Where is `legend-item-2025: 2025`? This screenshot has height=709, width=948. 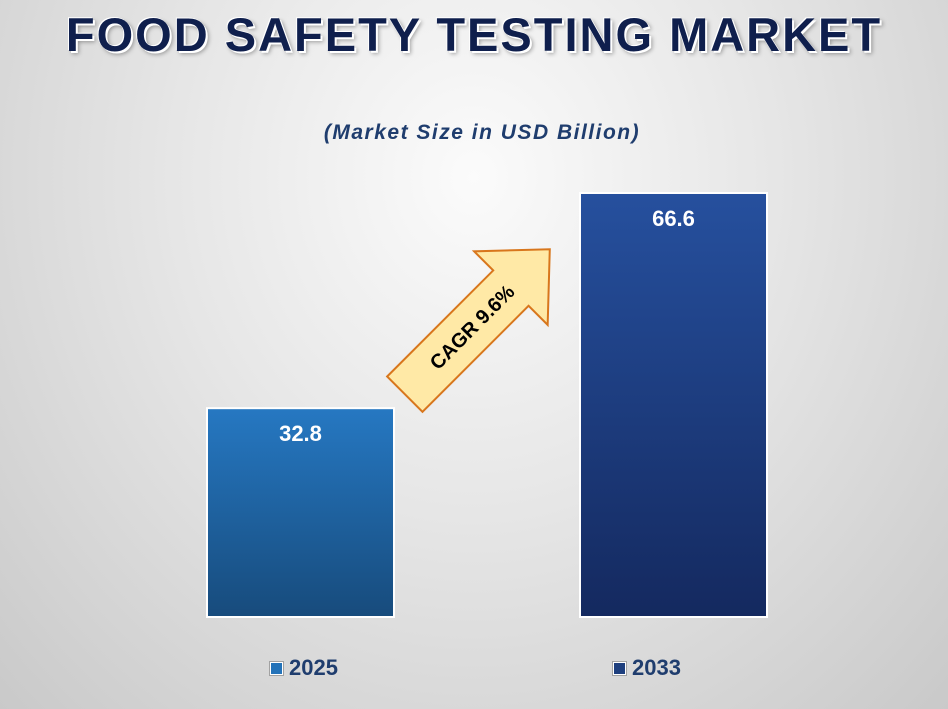
legend-item-2025: 2025 is located at coordinates (304, 668).